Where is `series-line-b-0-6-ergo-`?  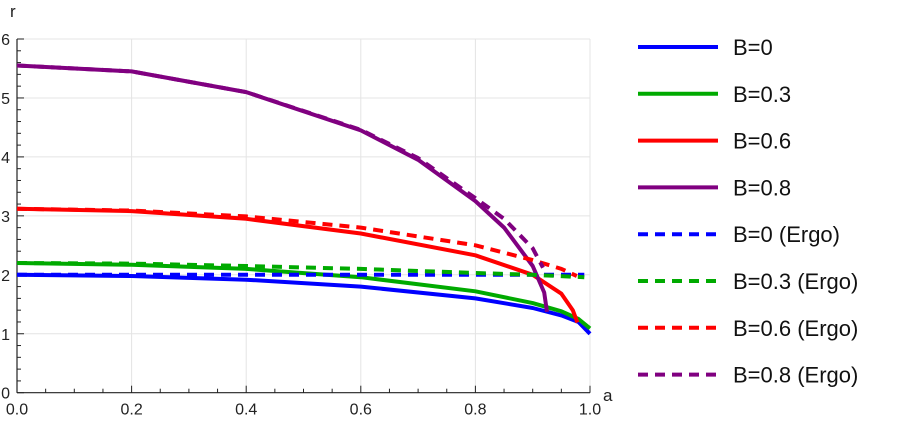
series-line-b-0-6-ergo- is located at coordinates (297, 242).